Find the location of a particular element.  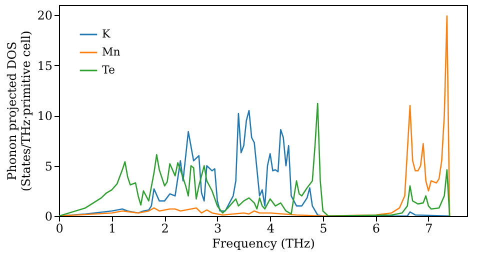

x-tick-label: 0 is located at coordinates (60, 229).